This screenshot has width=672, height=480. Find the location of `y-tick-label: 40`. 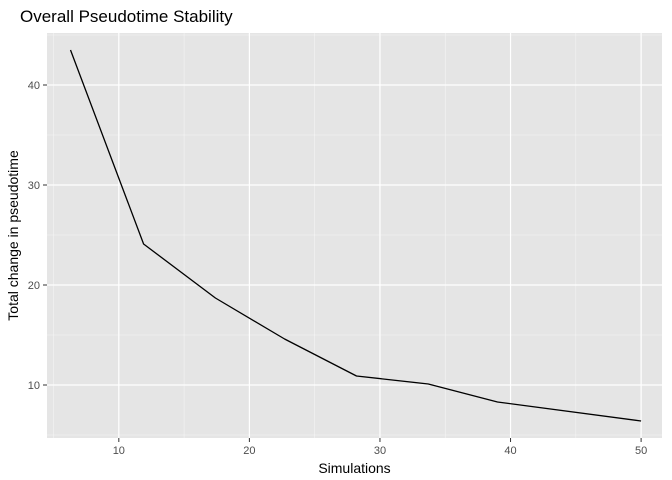

y-tick-label: 40 is located at coordinates (34, 86).